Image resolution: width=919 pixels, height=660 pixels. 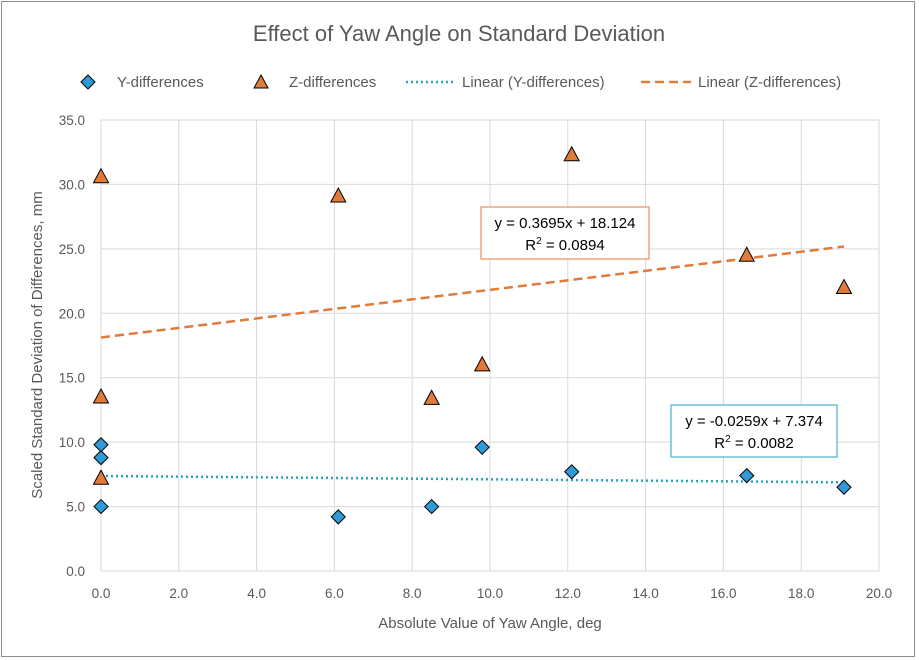 I want to click on y-tick-label: 30.0, so click(x=72, y=184).